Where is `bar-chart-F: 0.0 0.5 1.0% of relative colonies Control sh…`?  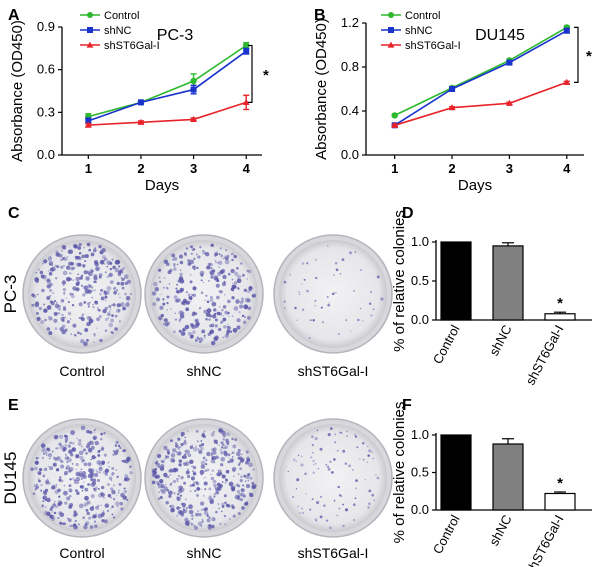 bar-chart-F: 0.0 0.5 1.0% of relative colonies Control sh… is located at coordinates (491, 484).